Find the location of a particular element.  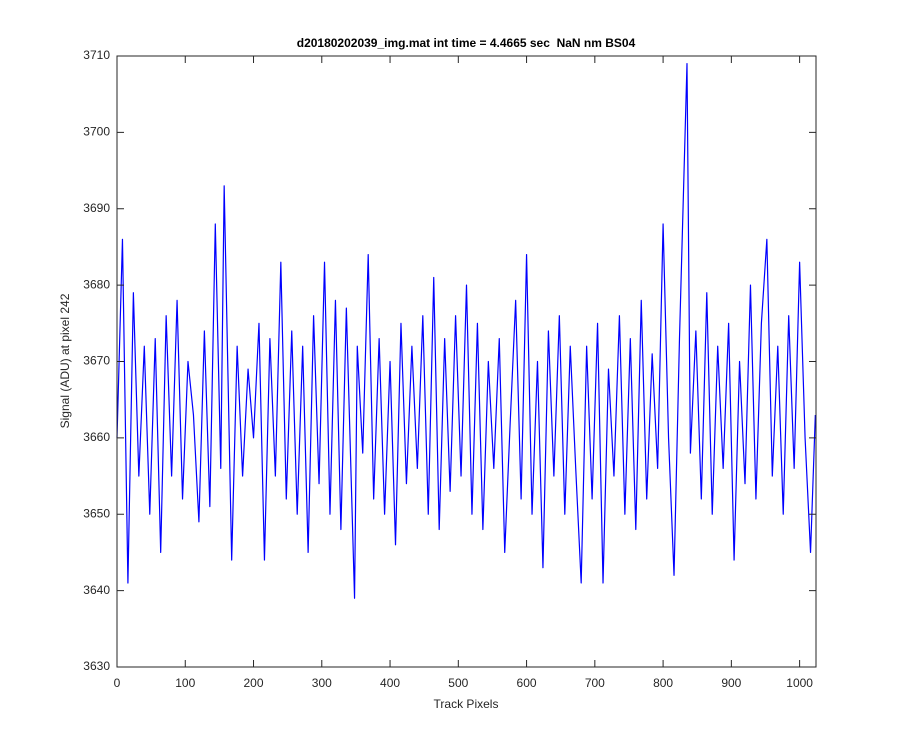

x-tick-label: 200 is located at coordinates (254, 683).